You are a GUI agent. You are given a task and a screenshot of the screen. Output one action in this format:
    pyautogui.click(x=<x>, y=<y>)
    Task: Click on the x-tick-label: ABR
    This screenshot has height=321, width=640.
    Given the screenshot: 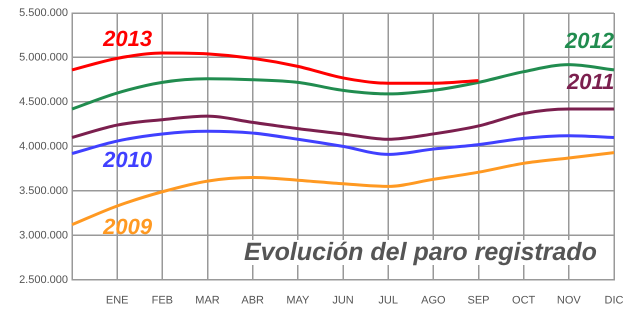 What is the action you would take?
    pyautogui.click(x=252, y=300)
    